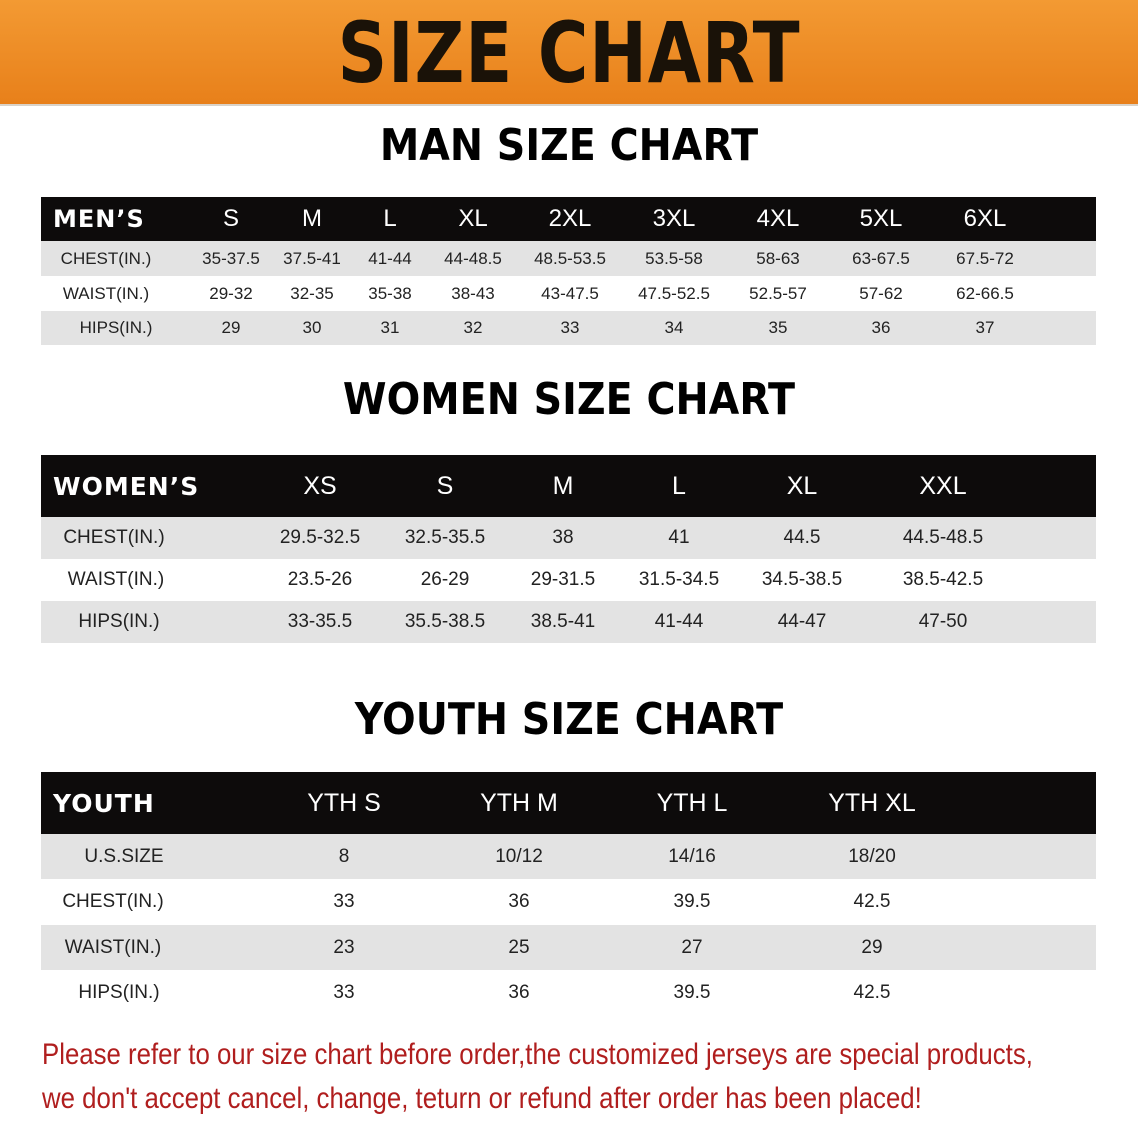 The image size is (1138, 1132). Describe the element at coordinates (692, 802) in the screenshot. I see `size-column-header: YTH L` at that location.